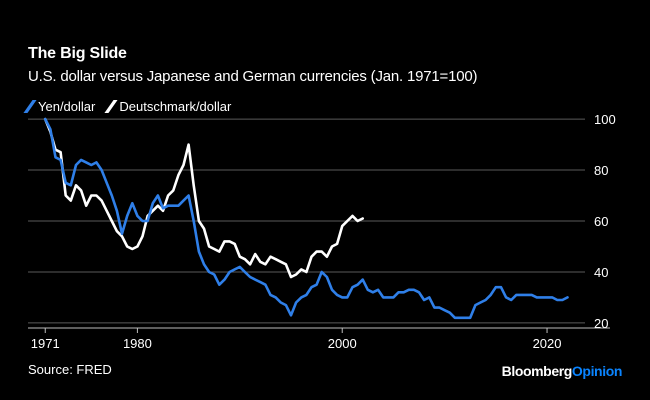  Describe the element at coordinates (137, 343) in the screenshot. I see `x-tick-label-1980: 1980` at that location.